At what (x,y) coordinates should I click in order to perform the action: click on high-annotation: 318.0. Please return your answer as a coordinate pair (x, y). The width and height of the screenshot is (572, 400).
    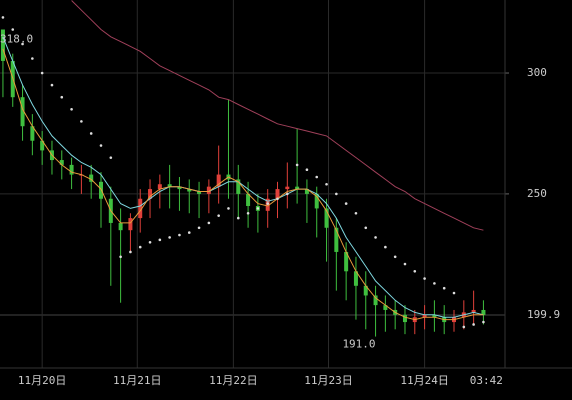
    Looking at the image, I should click on (16, 38).